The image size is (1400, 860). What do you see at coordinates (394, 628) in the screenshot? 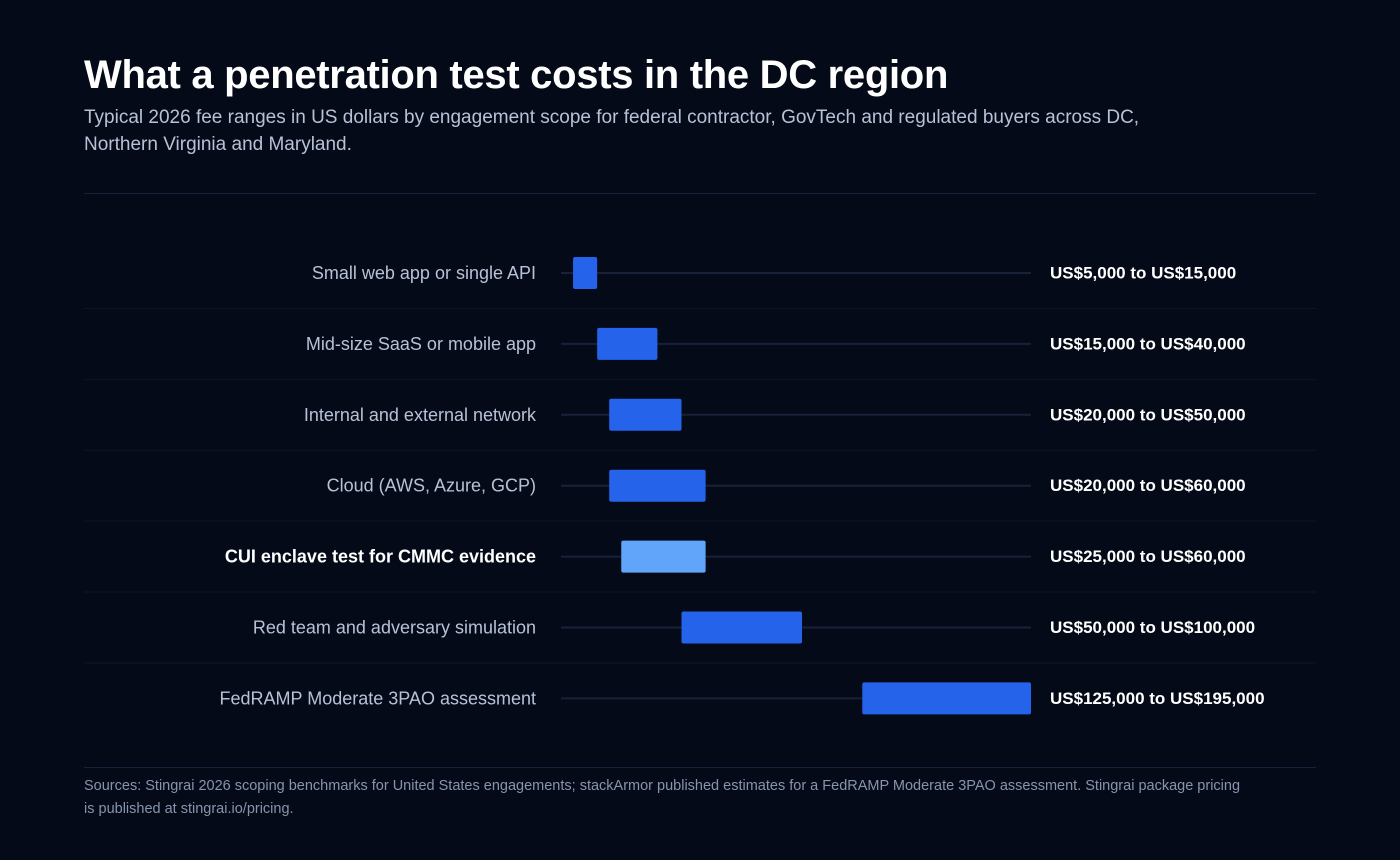
I see `category-label: Red team and adversary simulation` at bounding box center [394, 628].